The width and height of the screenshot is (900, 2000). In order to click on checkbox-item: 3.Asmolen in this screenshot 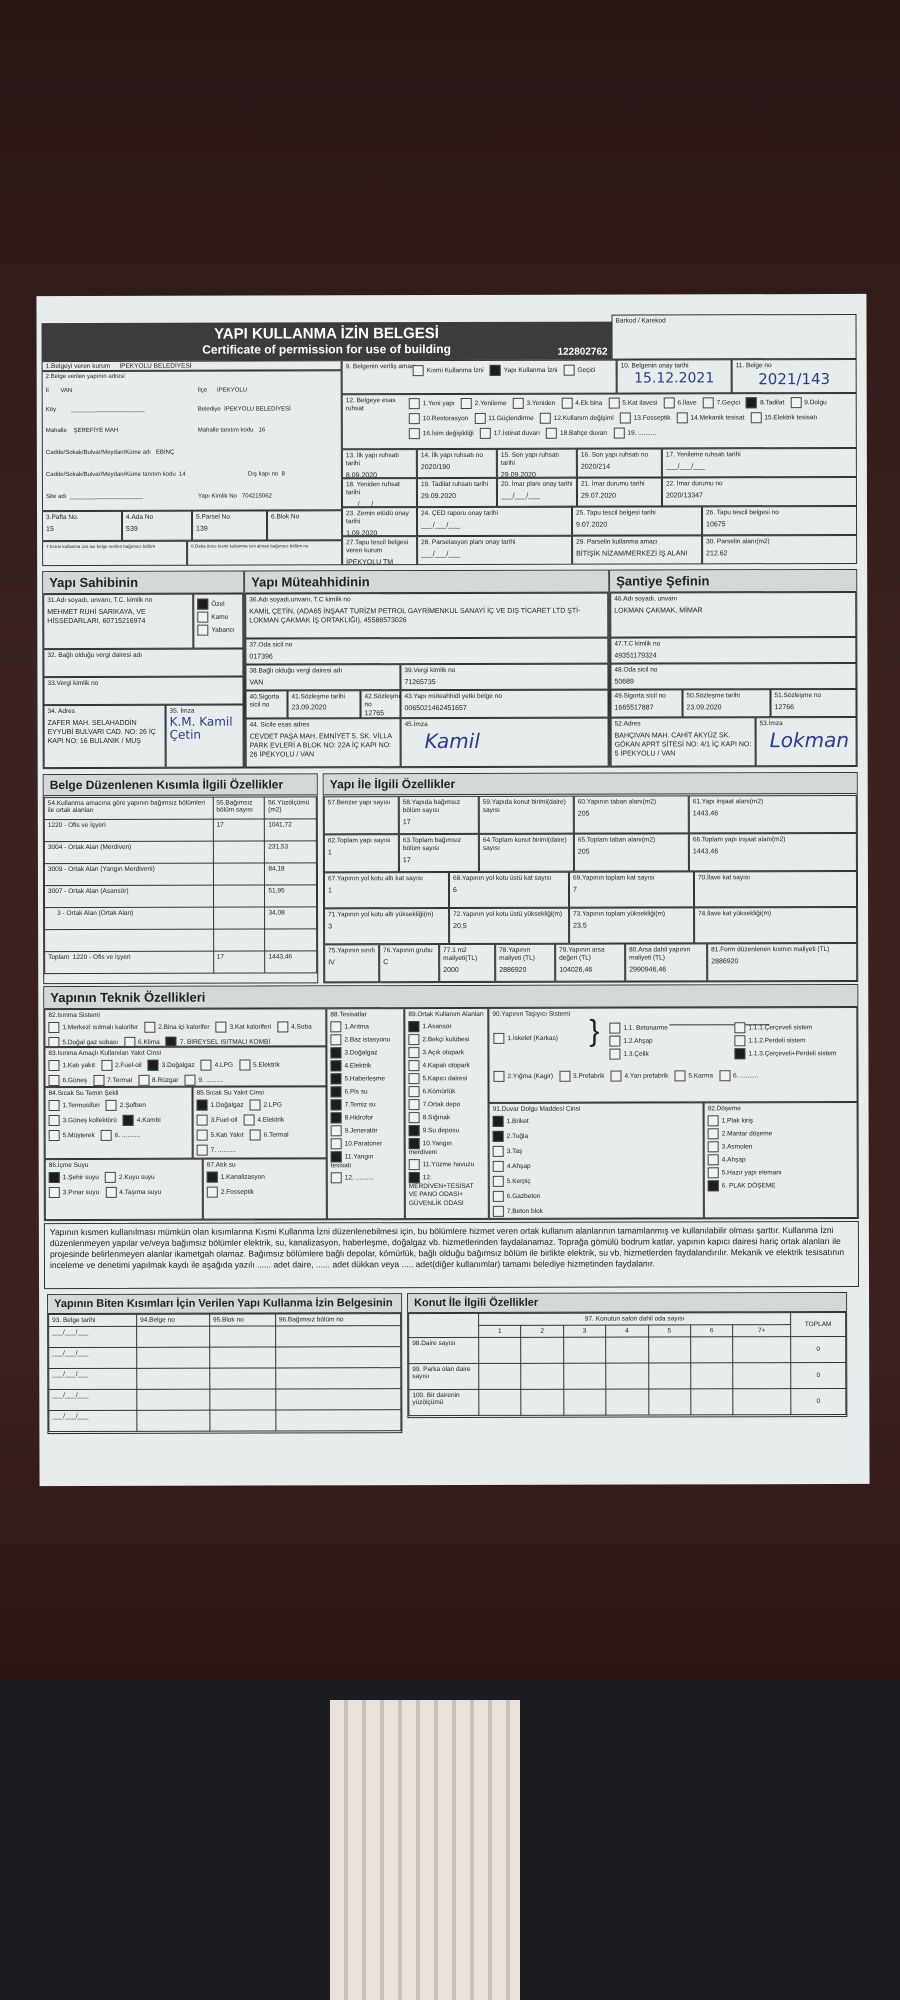, I will do `click(777, 1147)`.